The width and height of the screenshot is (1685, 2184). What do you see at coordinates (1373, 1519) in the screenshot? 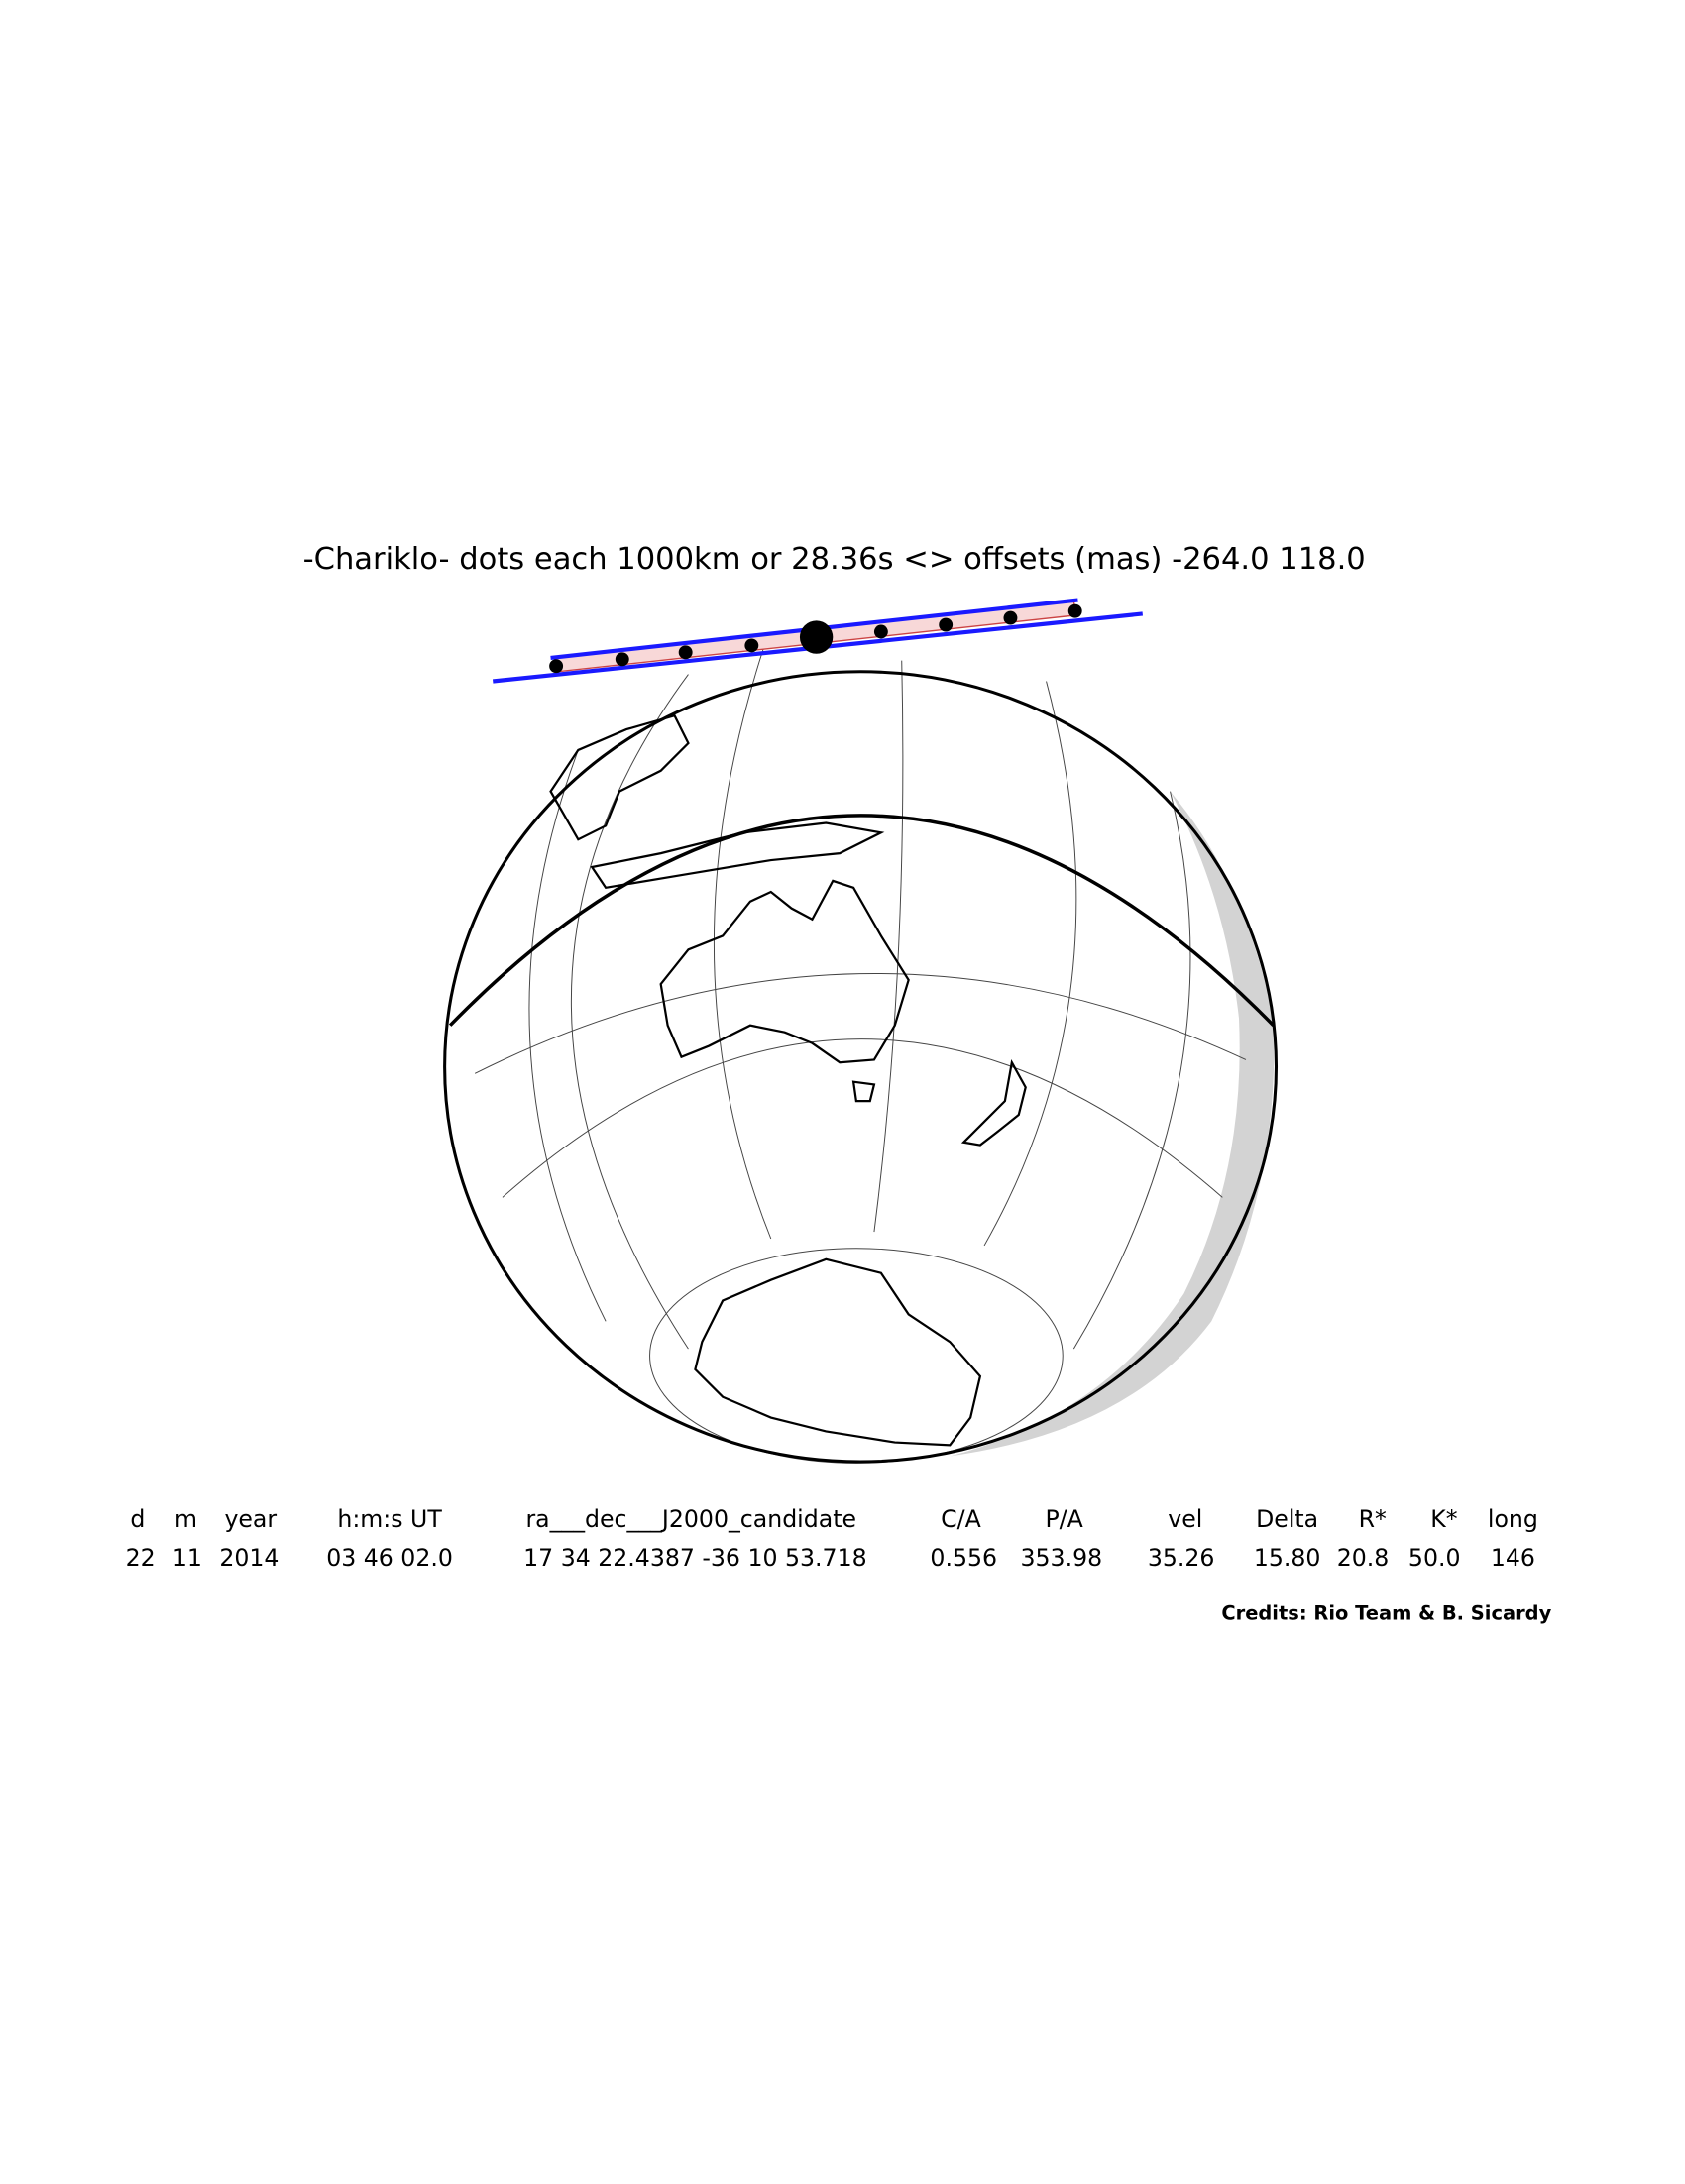
I see `table-header: R*` at bounding box center [1373, 1519].